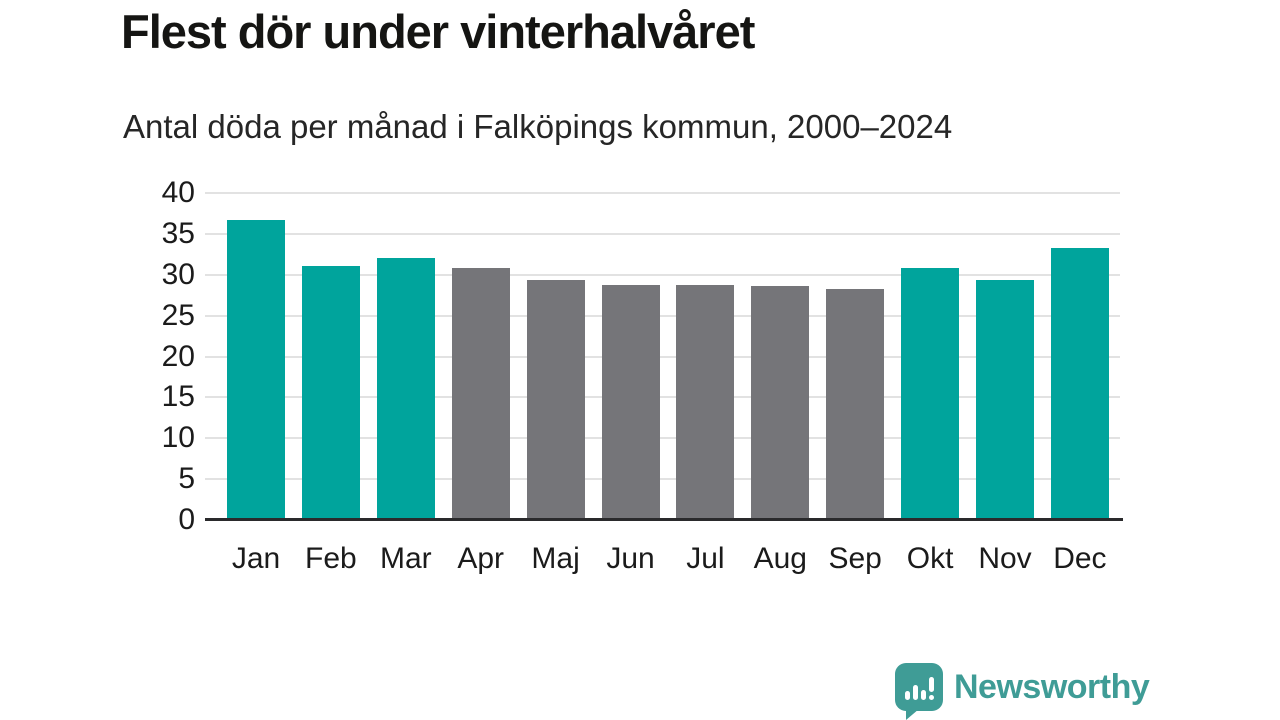 The height and width of the screenshot is (720, 1280). I want to click on bar-apr, so click(480, 394).